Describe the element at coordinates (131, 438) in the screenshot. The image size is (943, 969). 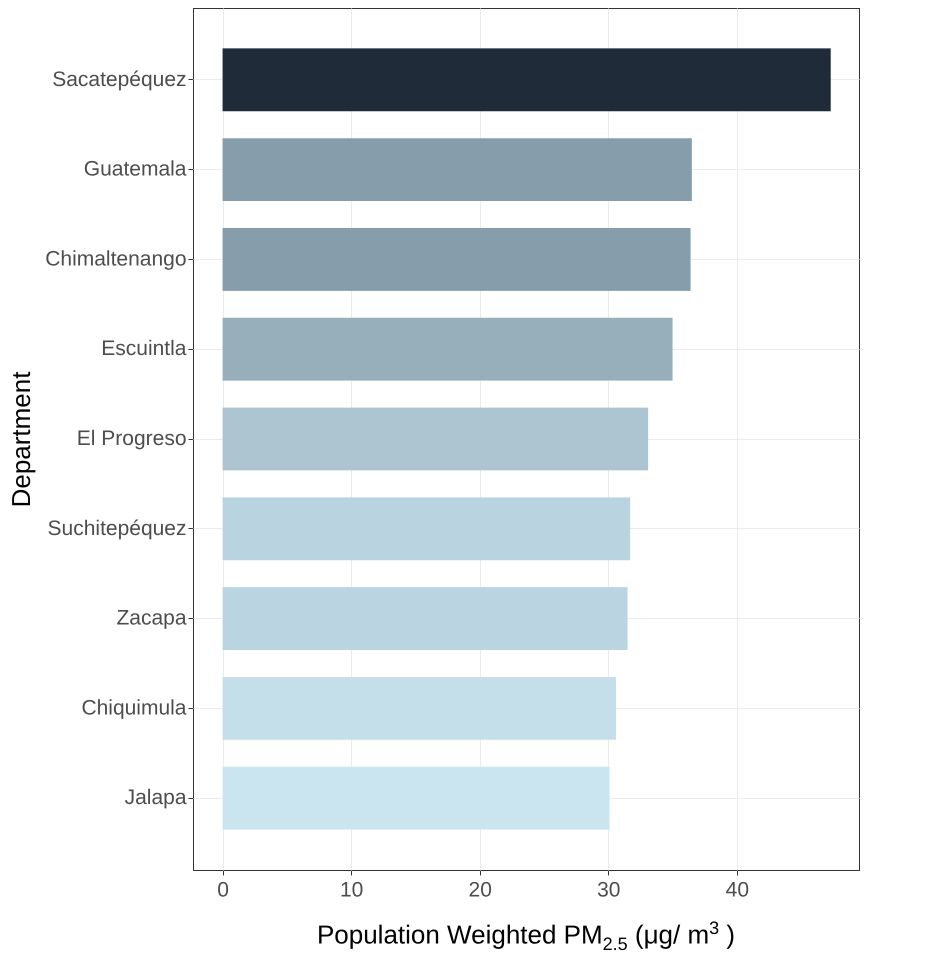
I see `y-tick-label: El Progreso` at that location.